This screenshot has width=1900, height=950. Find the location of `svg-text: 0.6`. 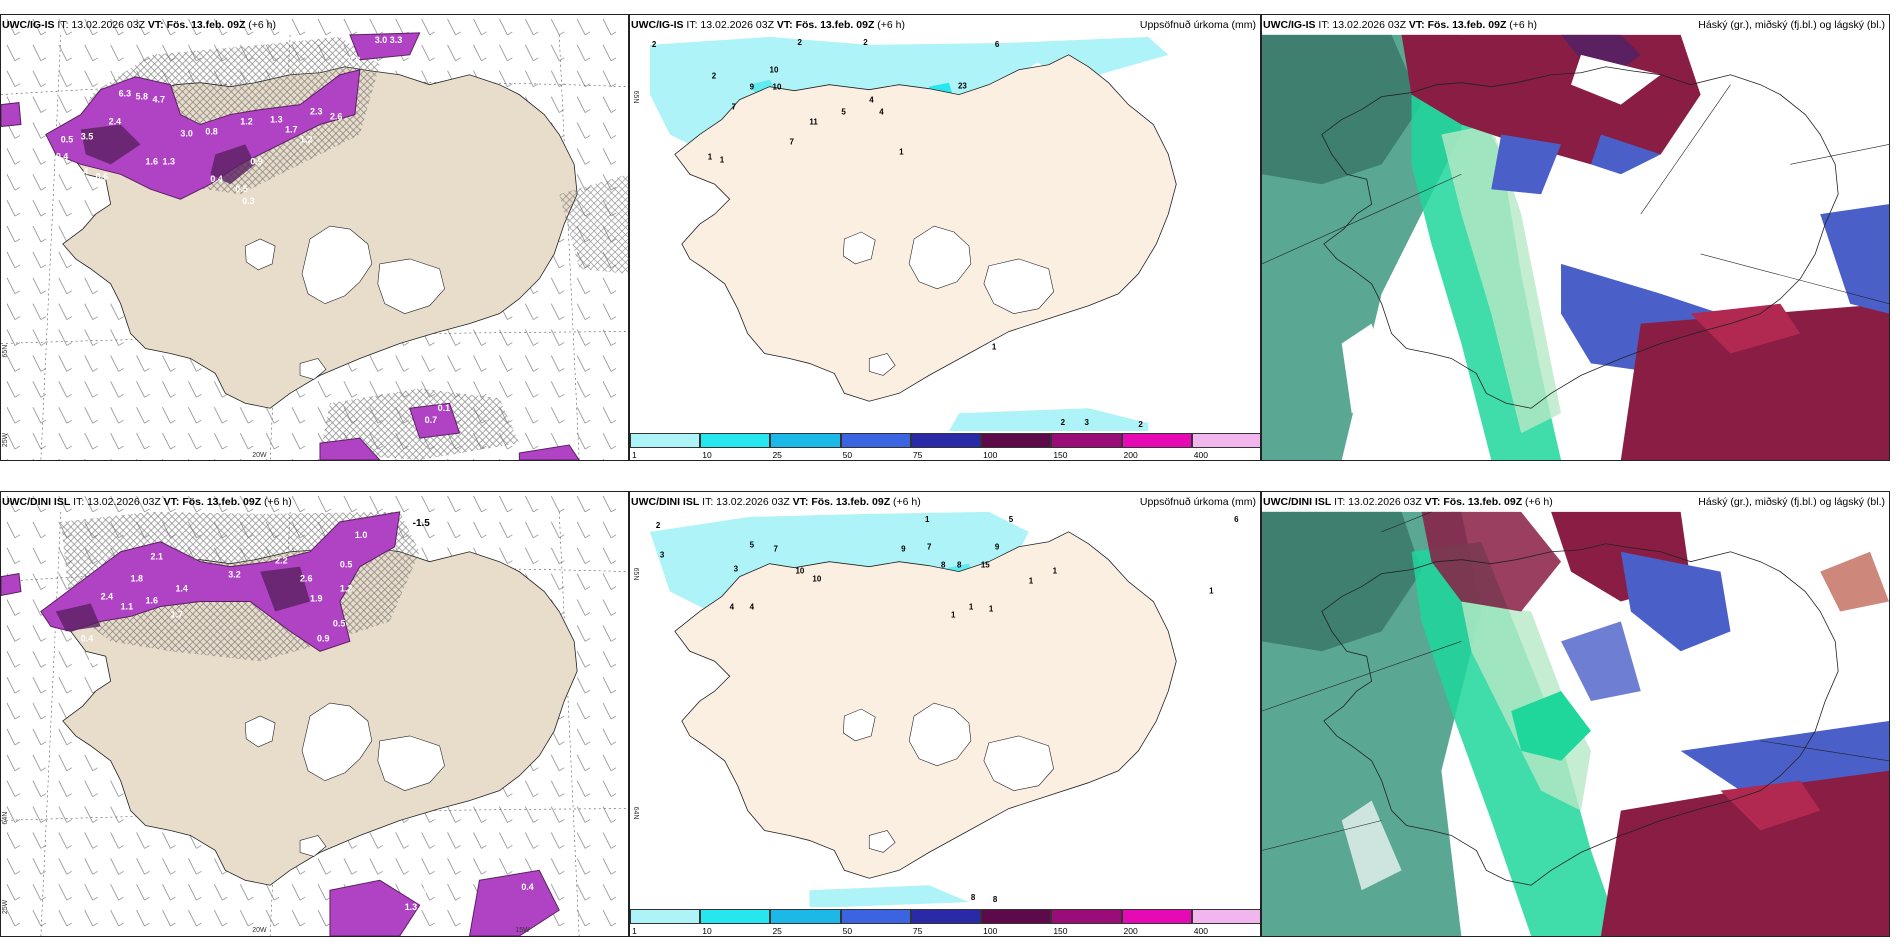

svg-text: 0.6 is located at coordinates (102, 176).